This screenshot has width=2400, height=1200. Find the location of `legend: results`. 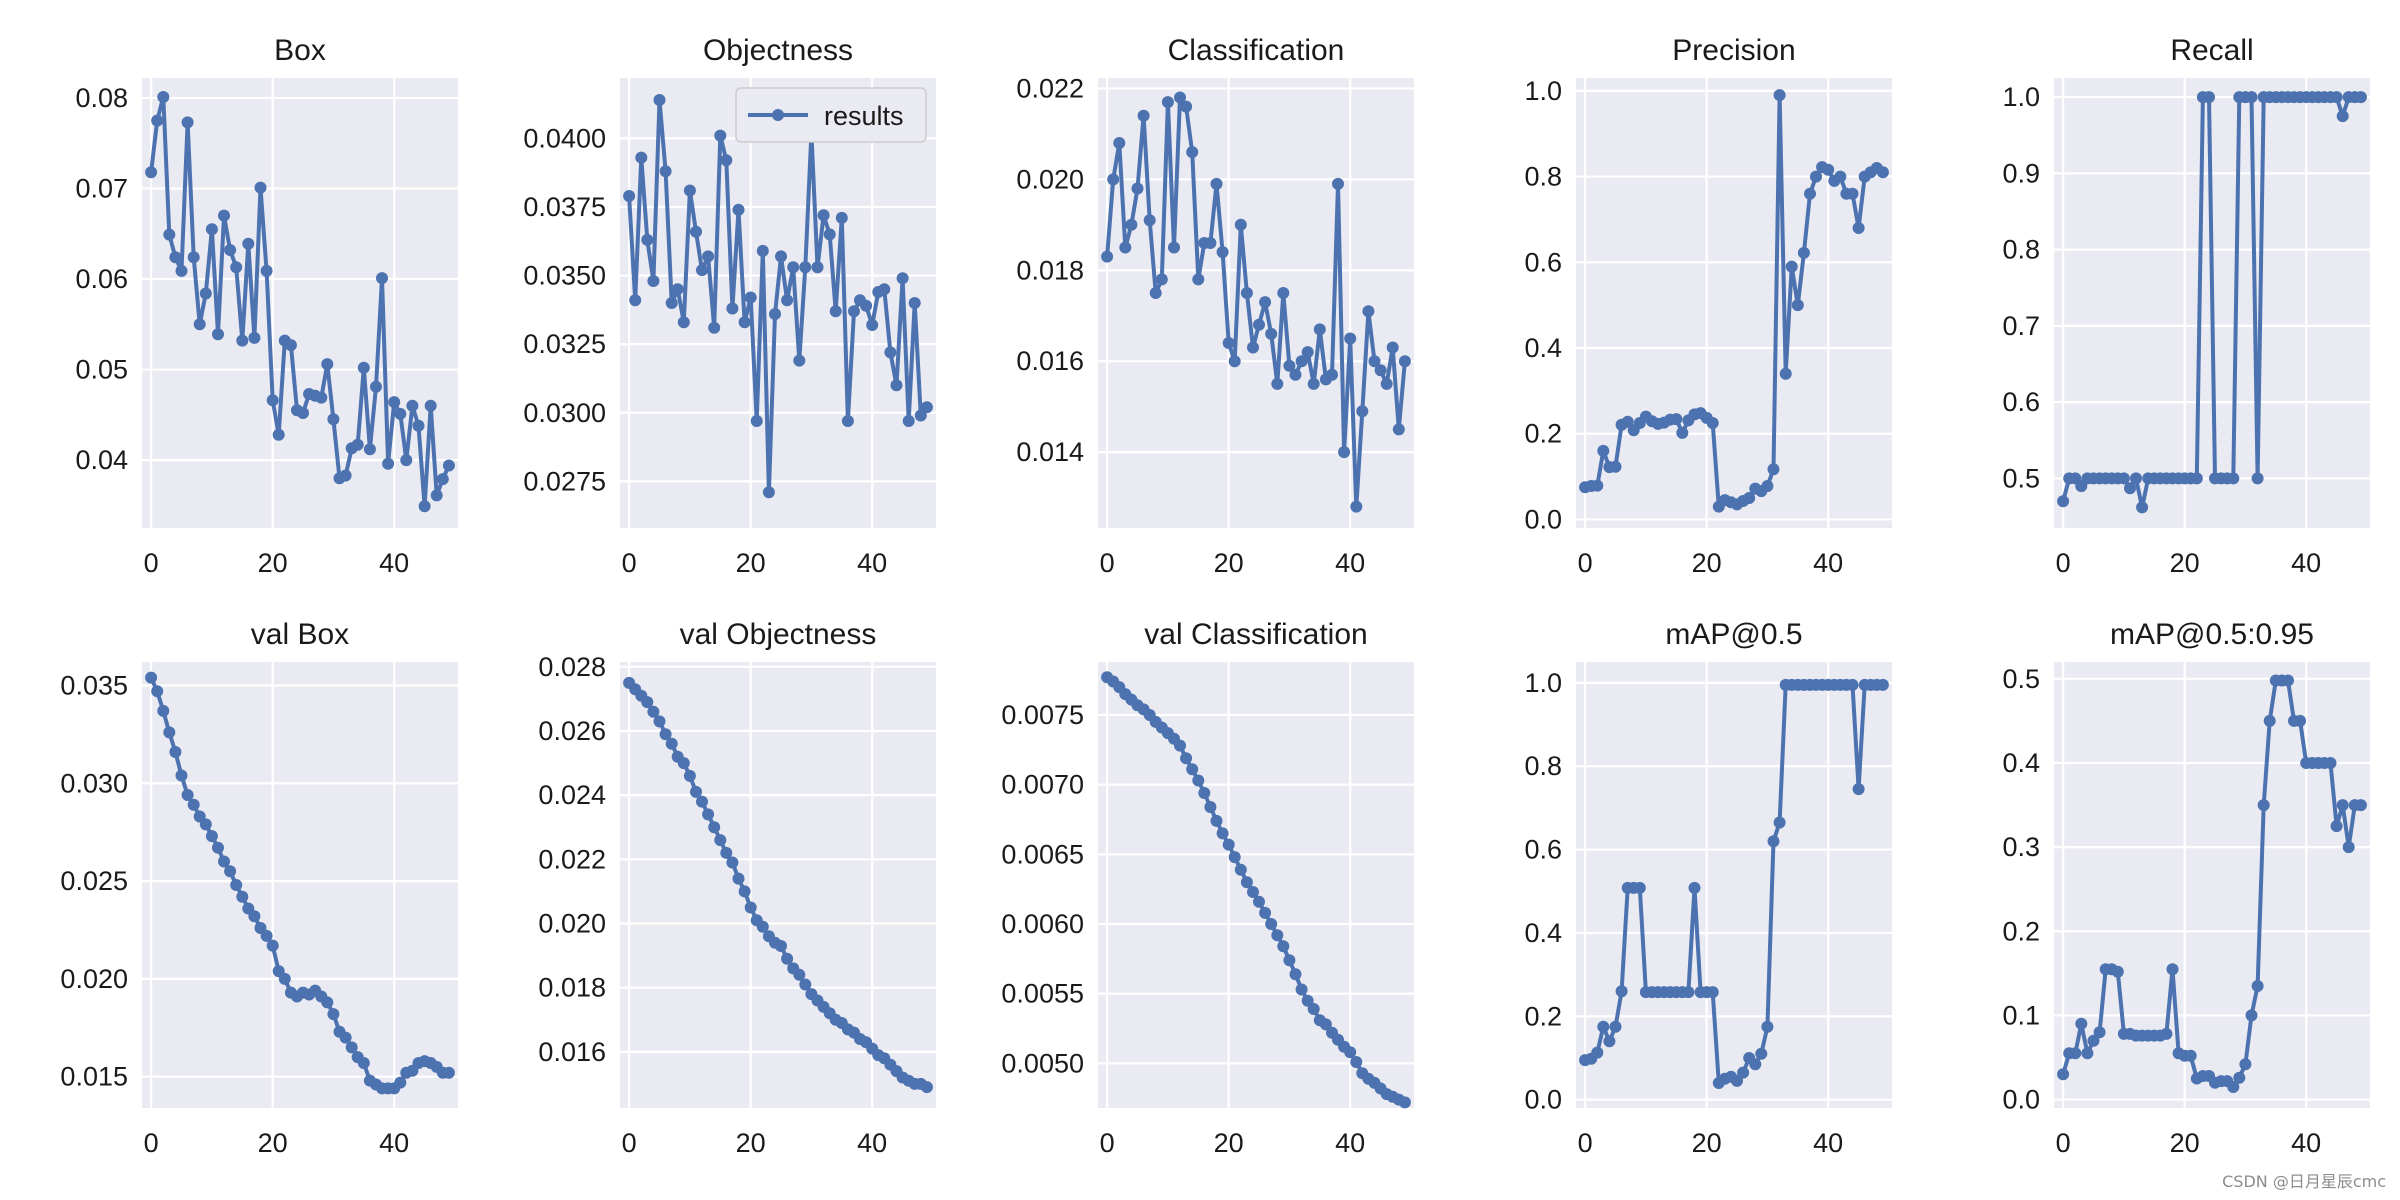

legend: results is located at coordinates (831, 115).